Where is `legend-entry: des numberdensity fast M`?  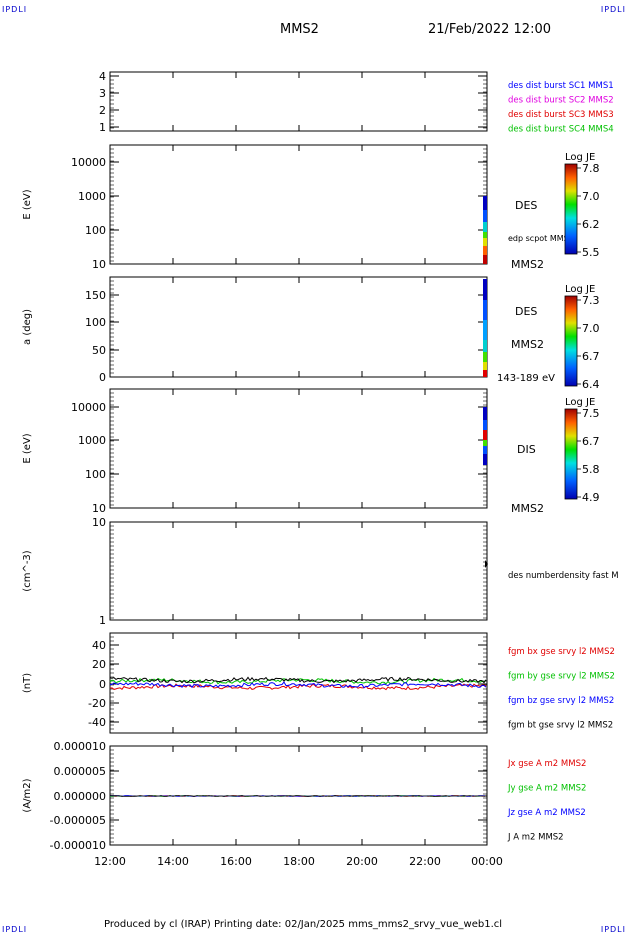 legend-entry: des numberdensity fast M is located at coordinates (563, 576).